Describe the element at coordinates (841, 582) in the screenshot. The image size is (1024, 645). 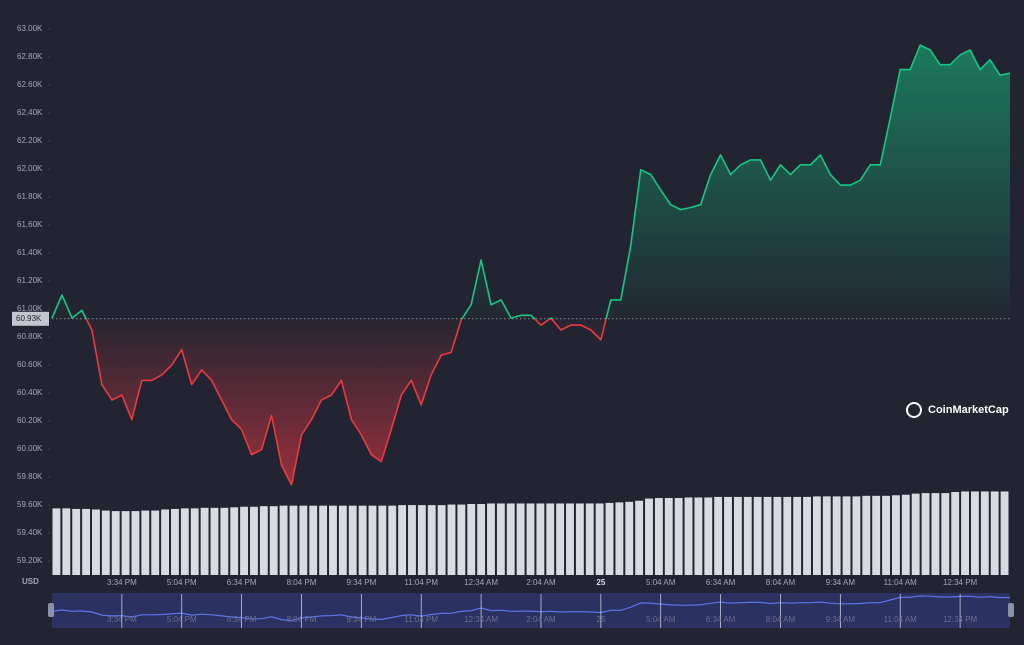
I see `x-tick-label: 9:34 AM` at that location.